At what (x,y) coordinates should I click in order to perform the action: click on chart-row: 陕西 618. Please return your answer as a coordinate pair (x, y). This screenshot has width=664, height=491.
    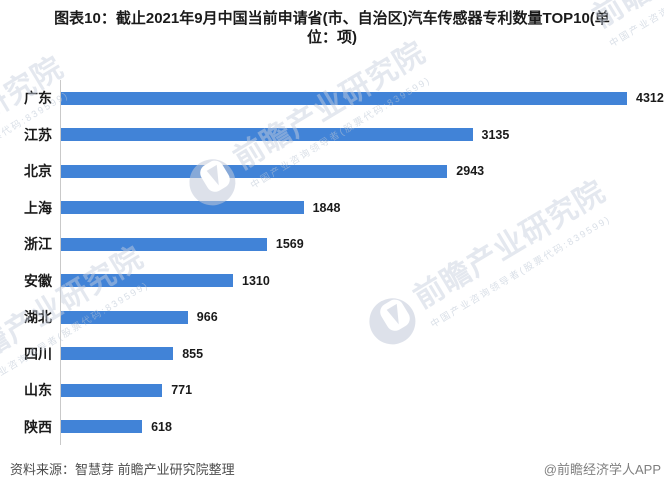
    Looking at the image, I should click on (332, 426).